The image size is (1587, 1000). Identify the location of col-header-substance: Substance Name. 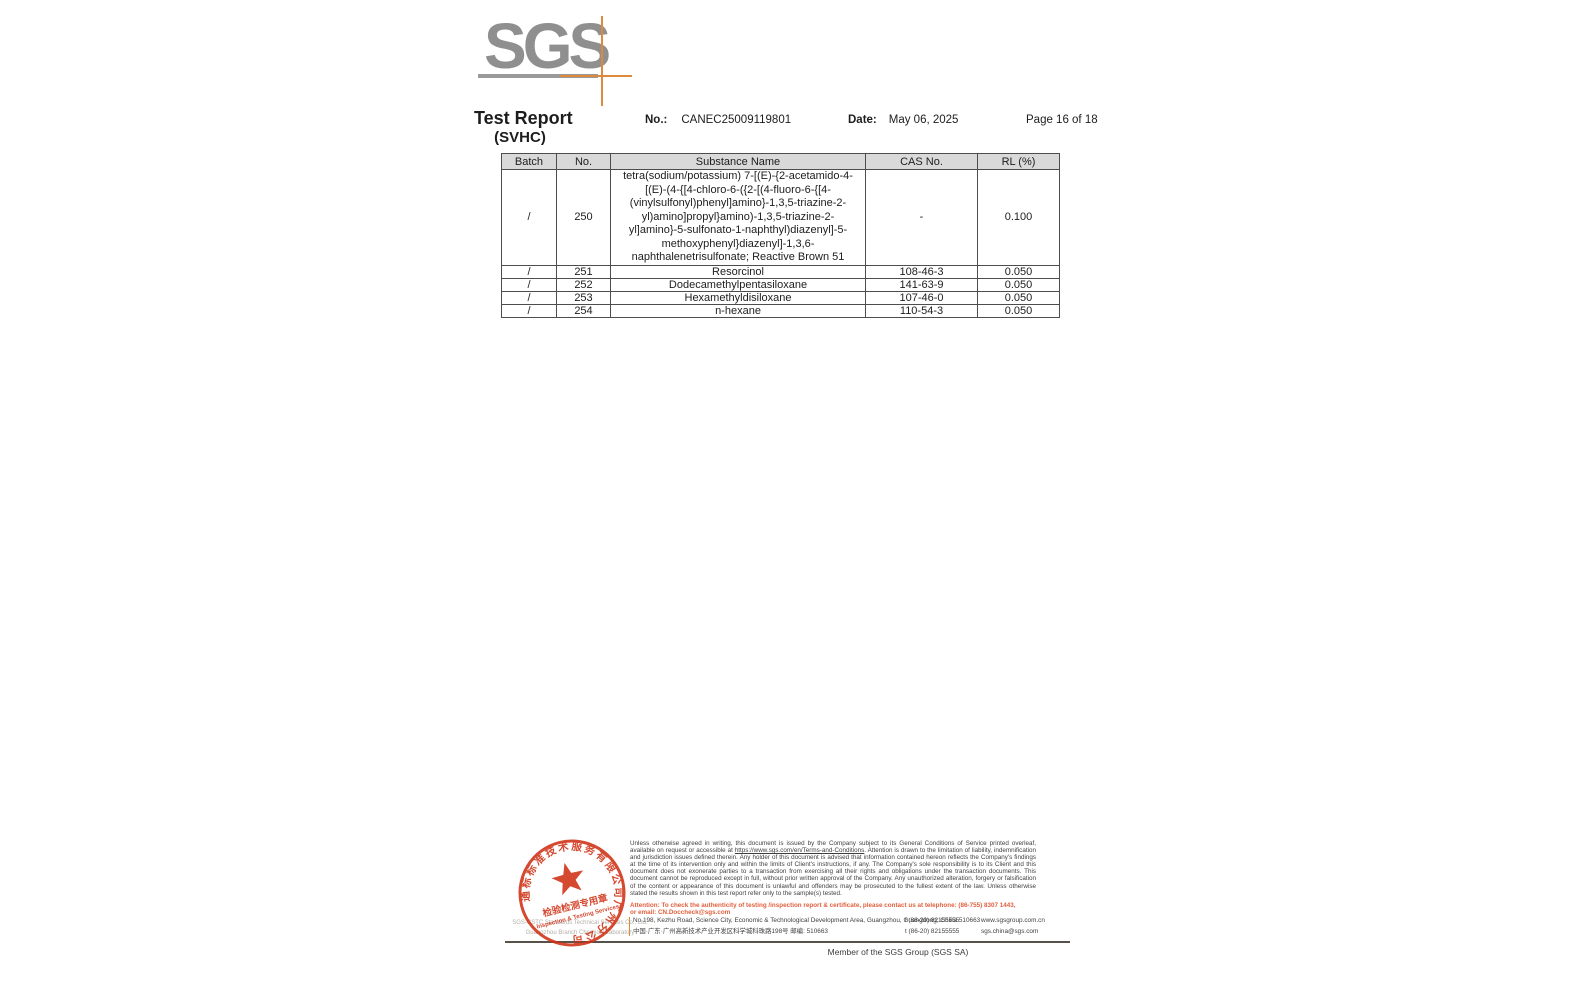
(738, 161).